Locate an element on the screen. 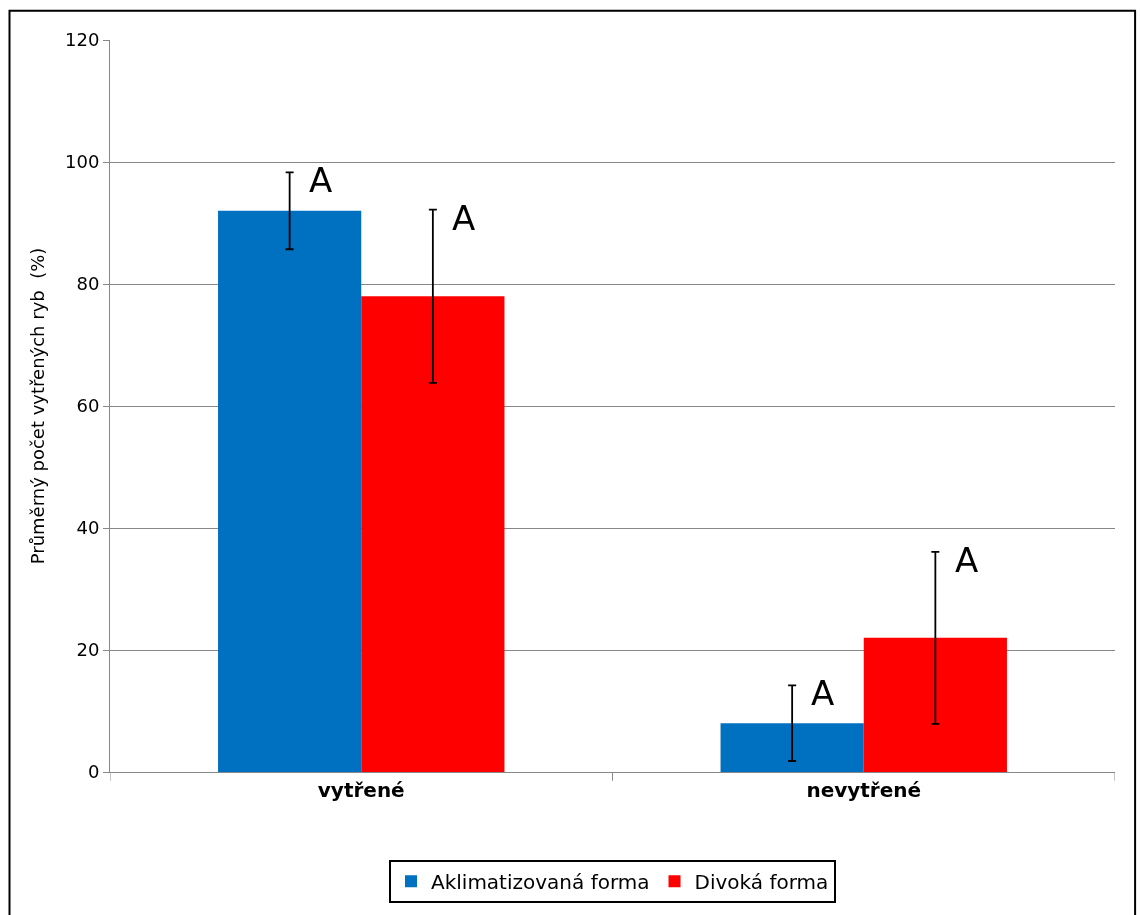 This screenshot has width=1140, height=915. y-tick-label: 80 is located at coordinates (88, 284).